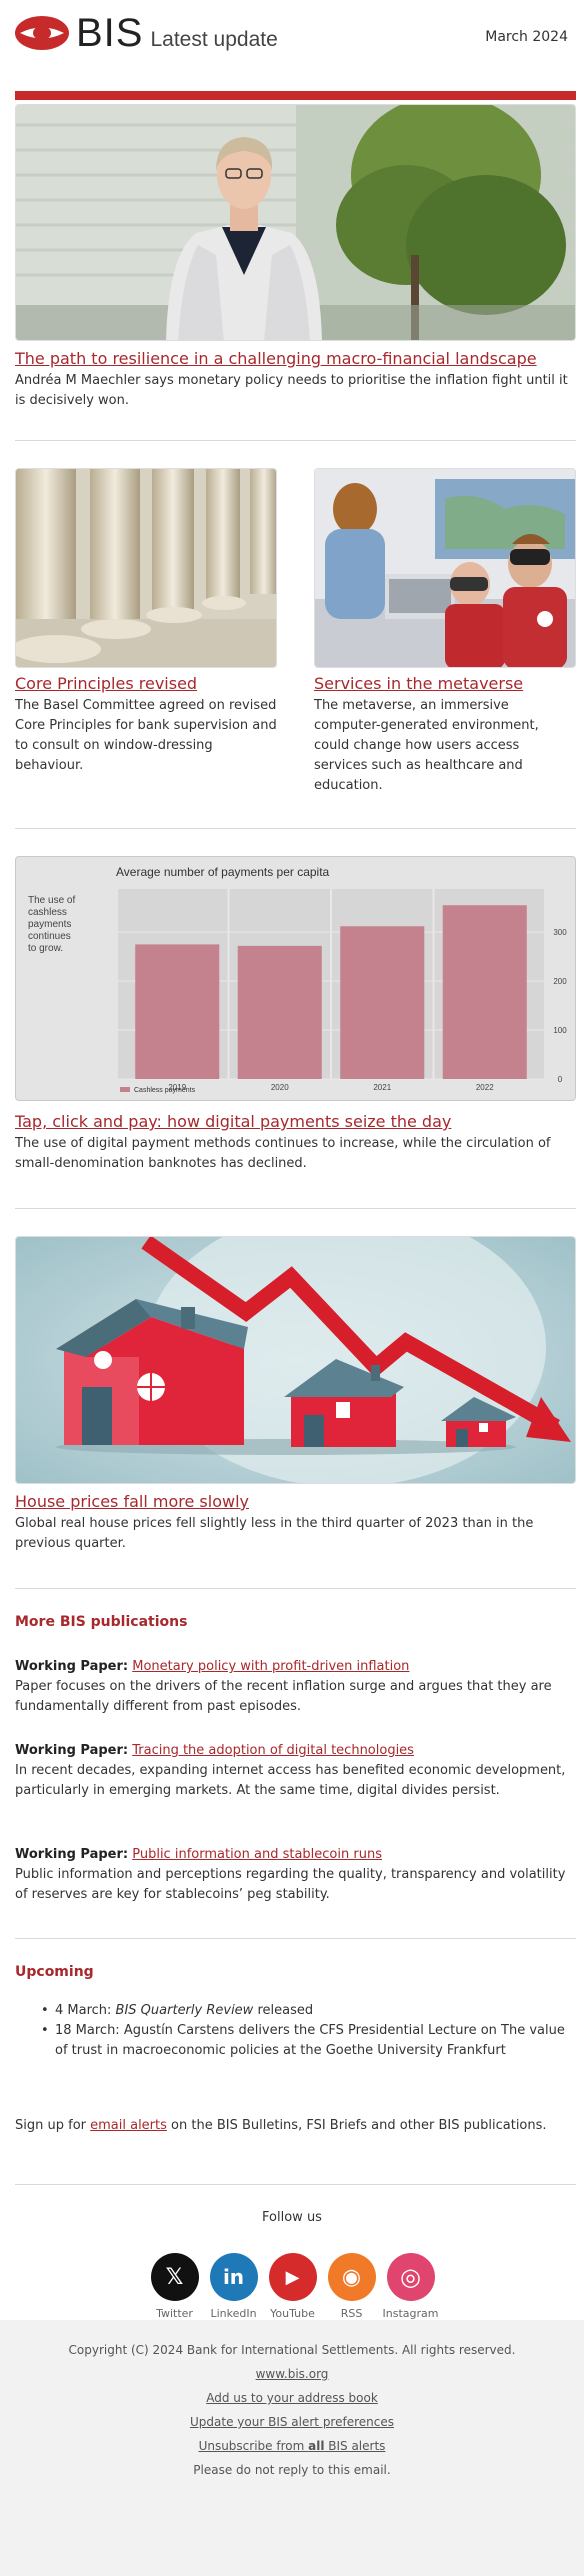 The image size is (584, 2576). I want to click on social-twitter: 𝕏 Twitter, so click(174, 2287).